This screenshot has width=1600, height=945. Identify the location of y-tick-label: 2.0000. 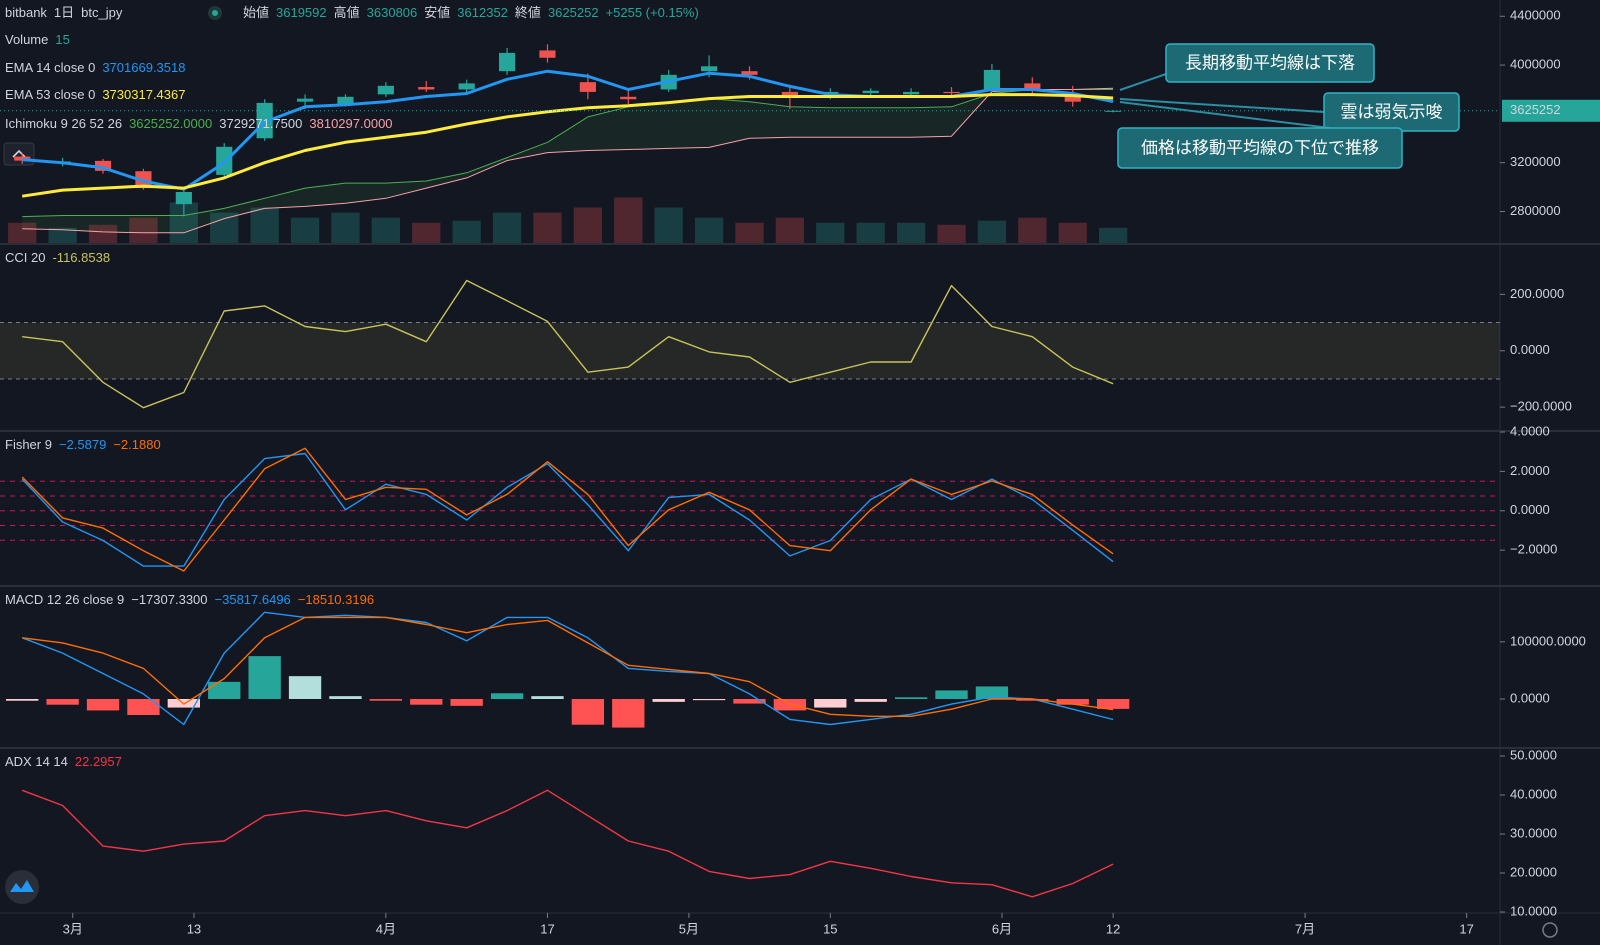
(1530, 470).